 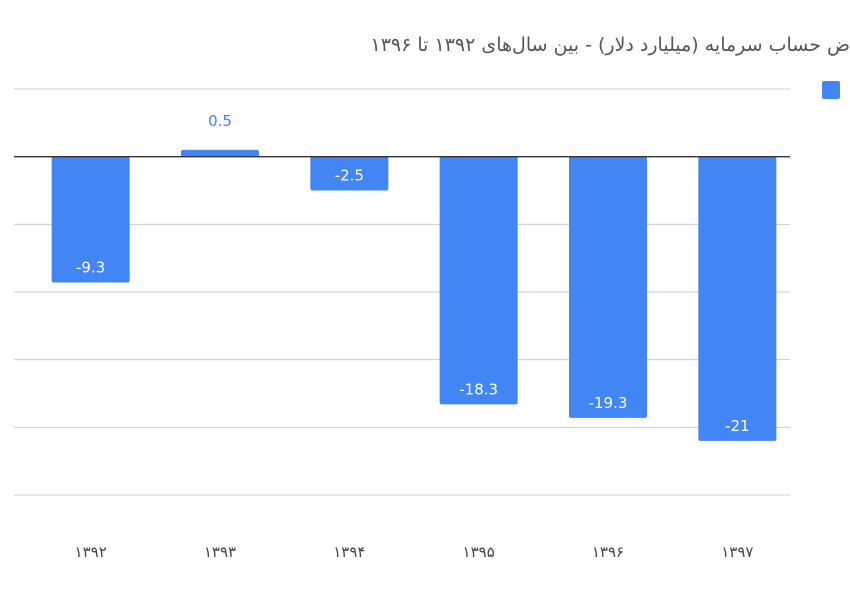 What do you see at coordinates (220, 552) in the screenshot?
I see `x-tick-label: ۱۳۹۳` at bounding box center [220, 552].